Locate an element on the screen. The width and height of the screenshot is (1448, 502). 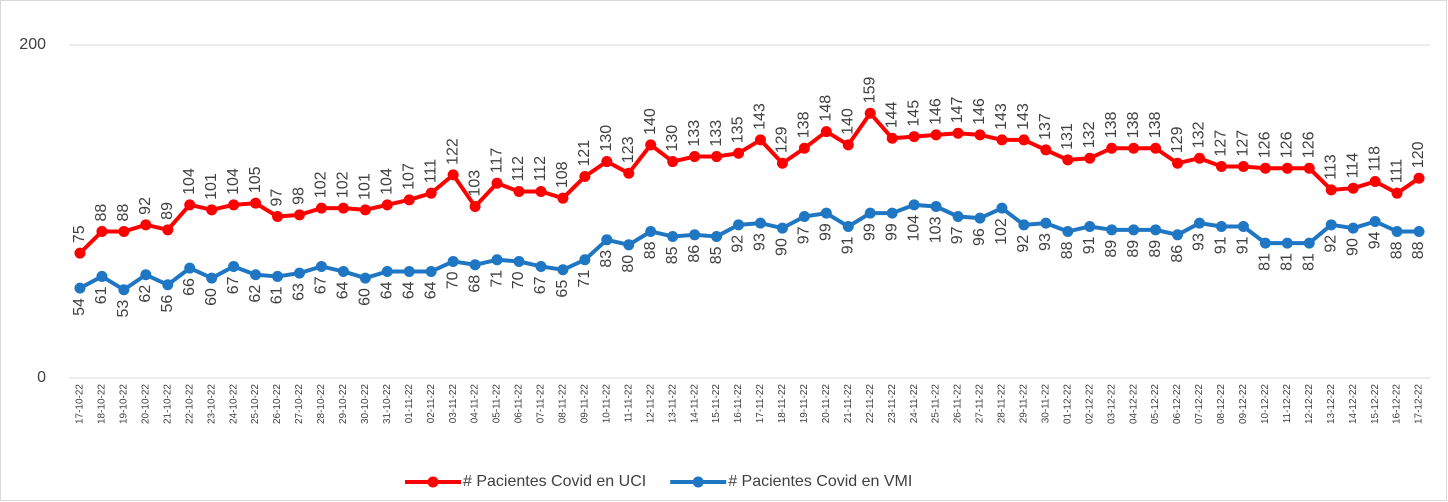
data-label: 91 is located at coordinates (848, 245).